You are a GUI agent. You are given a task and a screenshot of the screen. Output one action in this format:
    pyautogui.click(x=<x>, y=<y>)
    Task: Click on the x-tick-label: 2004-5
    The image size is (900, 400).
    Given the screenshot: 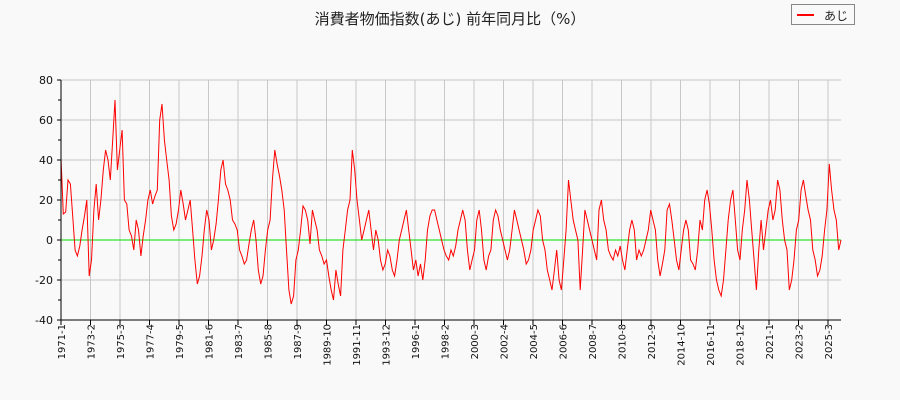 What is the action you would take?
    pyautogui.click(x=534, y=341)
    